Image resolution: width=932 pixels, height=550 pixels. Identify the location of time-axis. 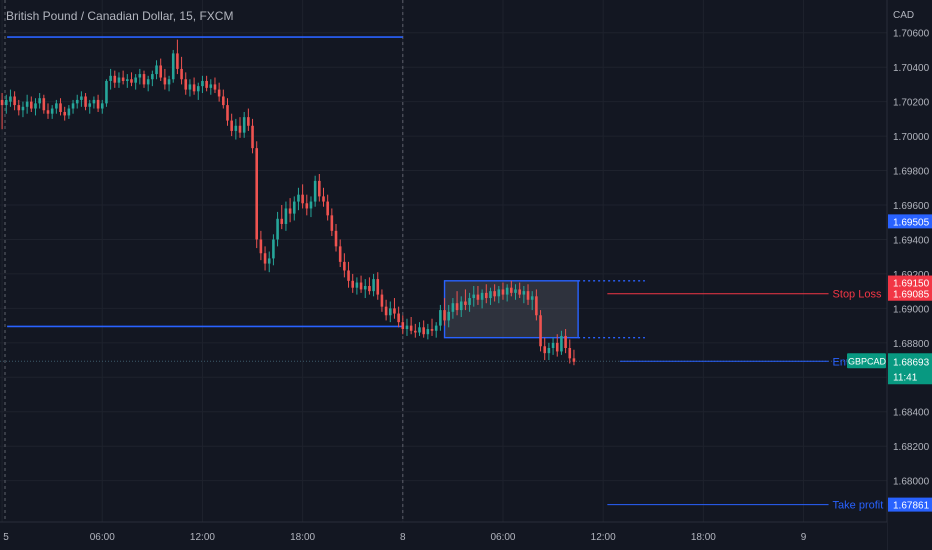
(443, 536).